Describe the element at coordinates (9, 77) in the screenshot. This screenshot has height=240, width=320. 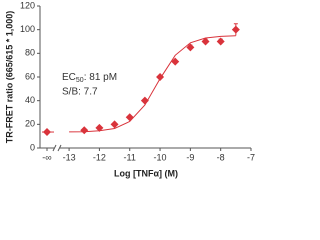
I see `y-axis-label: TR-FRET ratio (665/615 * 1,000)` at that location.